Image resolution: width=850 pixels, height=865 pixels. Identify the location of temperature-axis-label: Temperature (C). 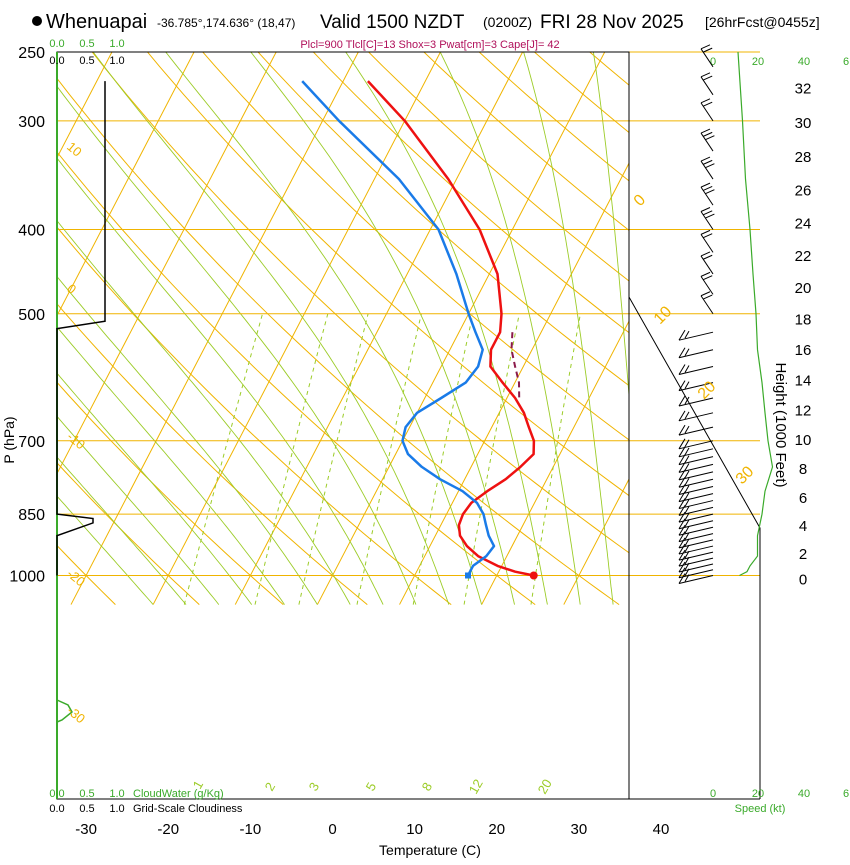
(430, 850).